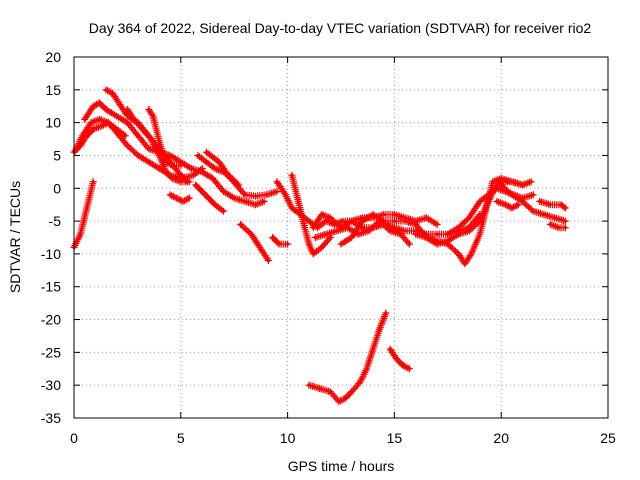  What do you see at coordinates (399, 359) in the screenshot?
I see `series-s27` at bounding box center [399, 359].